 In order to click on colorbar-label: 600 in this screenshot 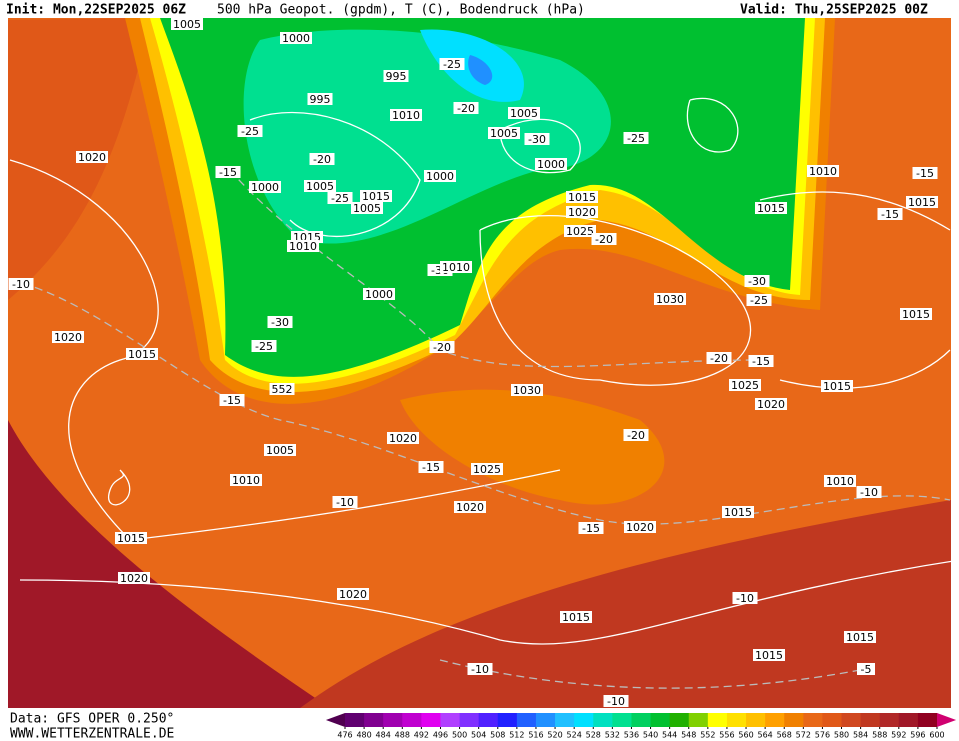, I will do `click(936, 735)`.